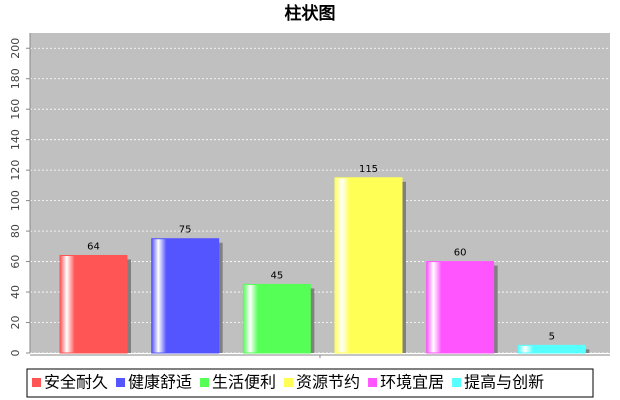 Image resolution: width=620 pixels, height=400 pixels. What do you see at coordinates (15, 109) in the screenshot?
I see `y-tick-label: 160` at bounding box center [15, 109].